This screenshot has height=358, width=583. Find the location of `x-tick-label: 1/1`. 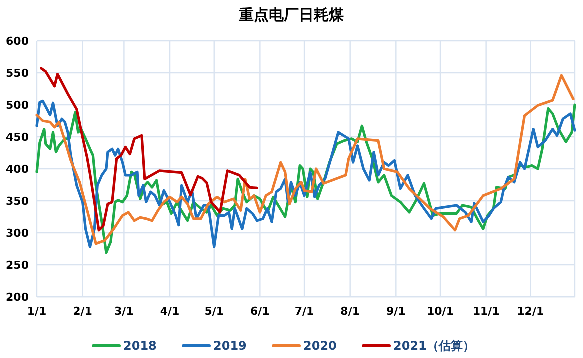

x-tick-label: 1/1 is located at coordinates (37, 311).